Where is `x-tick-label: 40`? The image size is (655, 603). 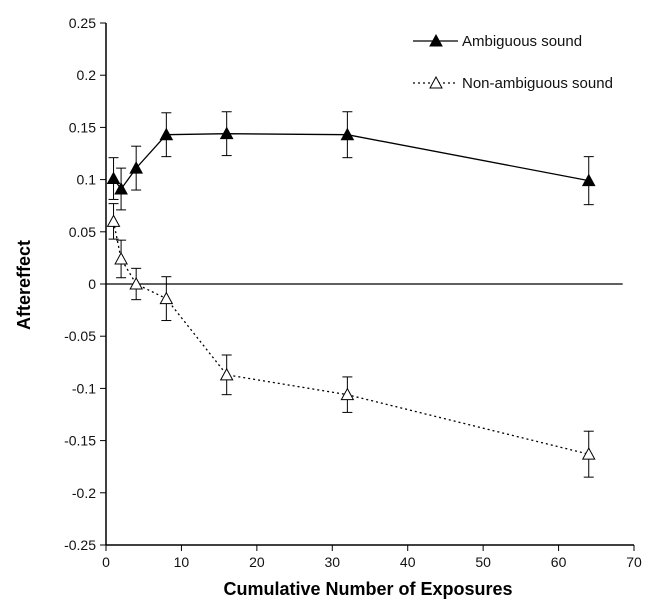 x-tick-label: 40 is located at coordinates (408, 562).